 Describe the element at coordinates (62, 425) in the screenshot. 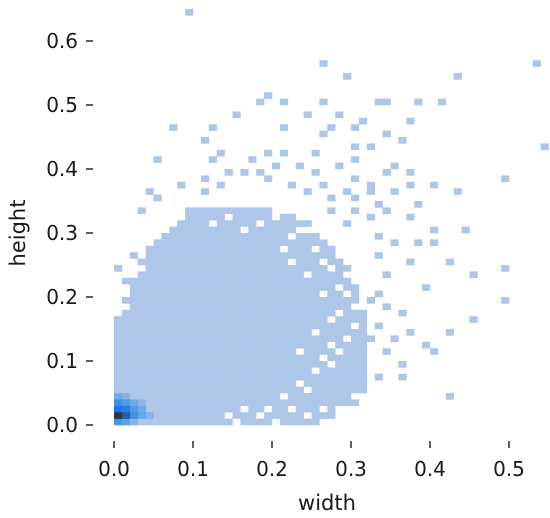

I see `y-tick-label: 0.0` at that location.